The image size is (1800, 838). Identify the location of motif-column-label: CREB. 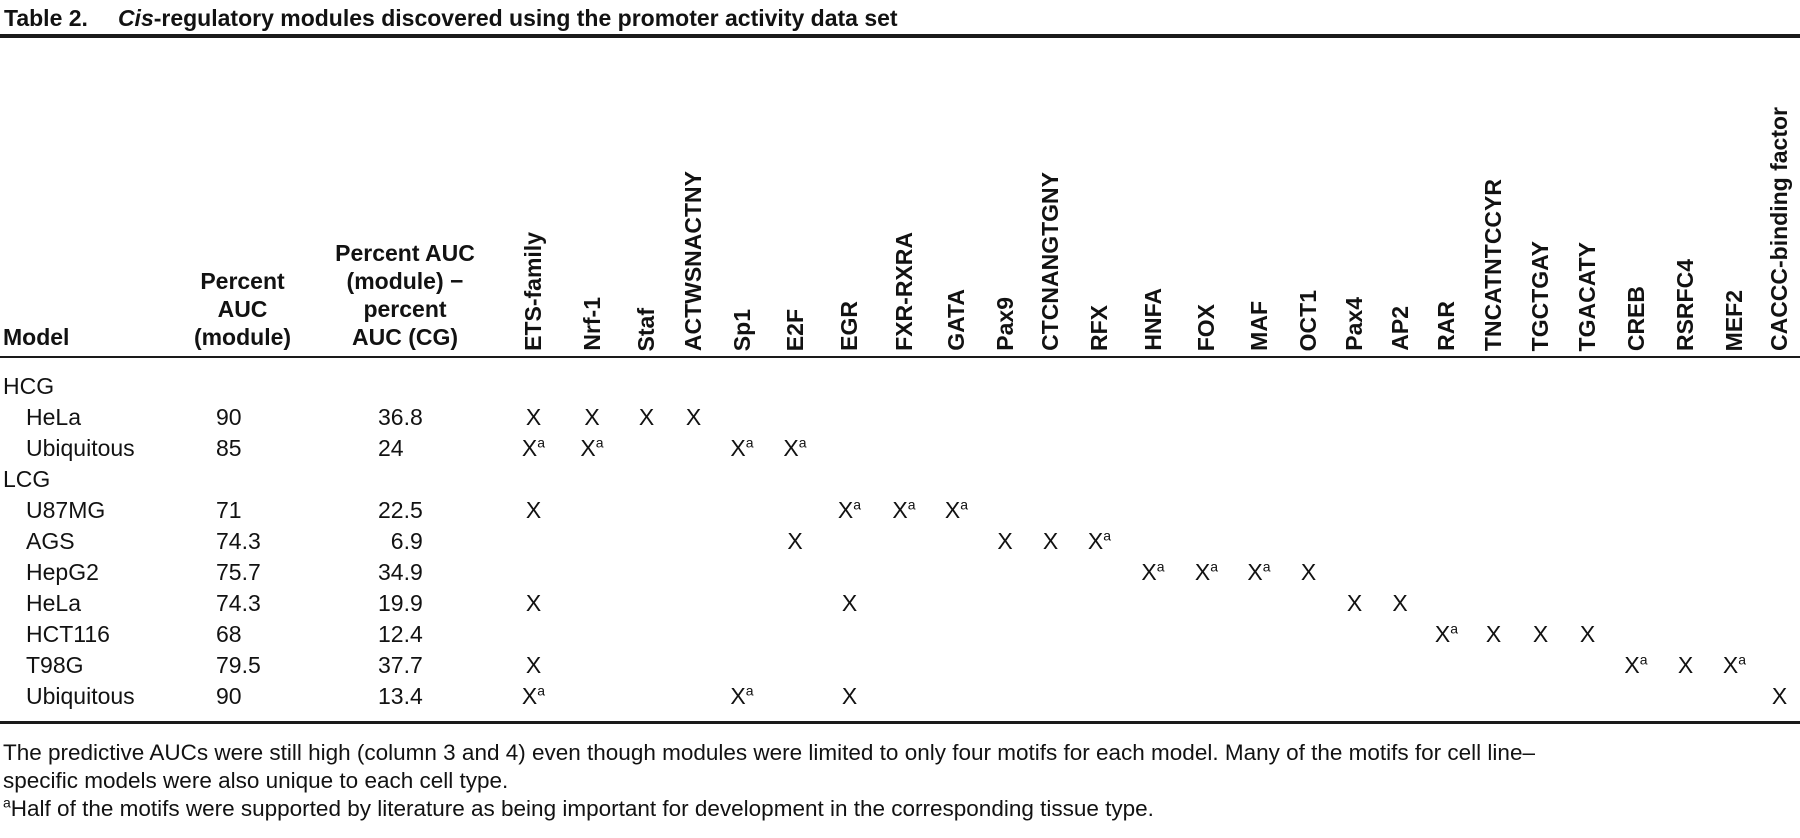
(1635, 318).